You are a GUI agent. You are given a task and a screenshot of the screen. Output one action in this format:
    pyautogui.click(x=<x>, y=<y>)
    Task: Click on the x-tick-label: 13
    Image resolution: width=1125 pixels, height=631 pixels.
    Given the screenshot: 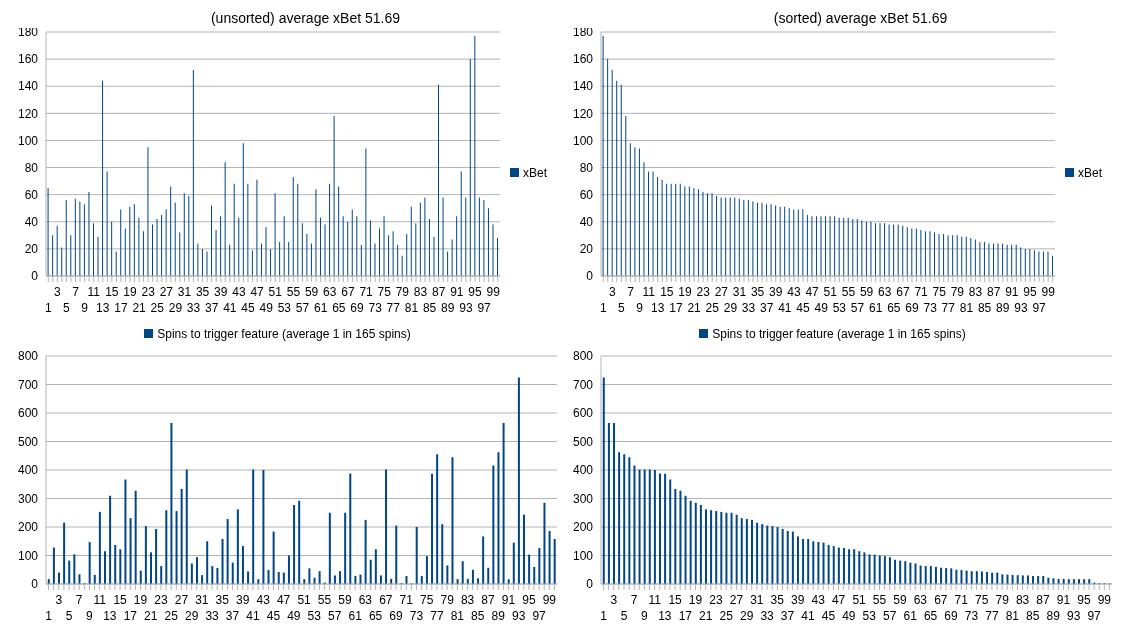 What is the action you would take?
    pyautogui.click(x=103, y=308)
    